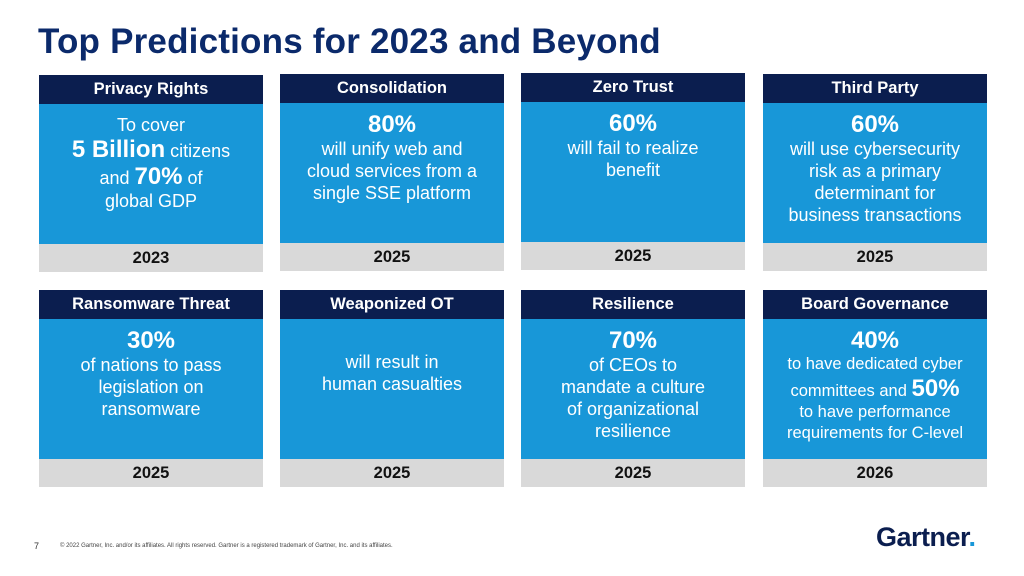 The image size is (1024, 576). Describe the element at coordinates (37, 546) in the screenshot. I see `page-number: 7` at that location.